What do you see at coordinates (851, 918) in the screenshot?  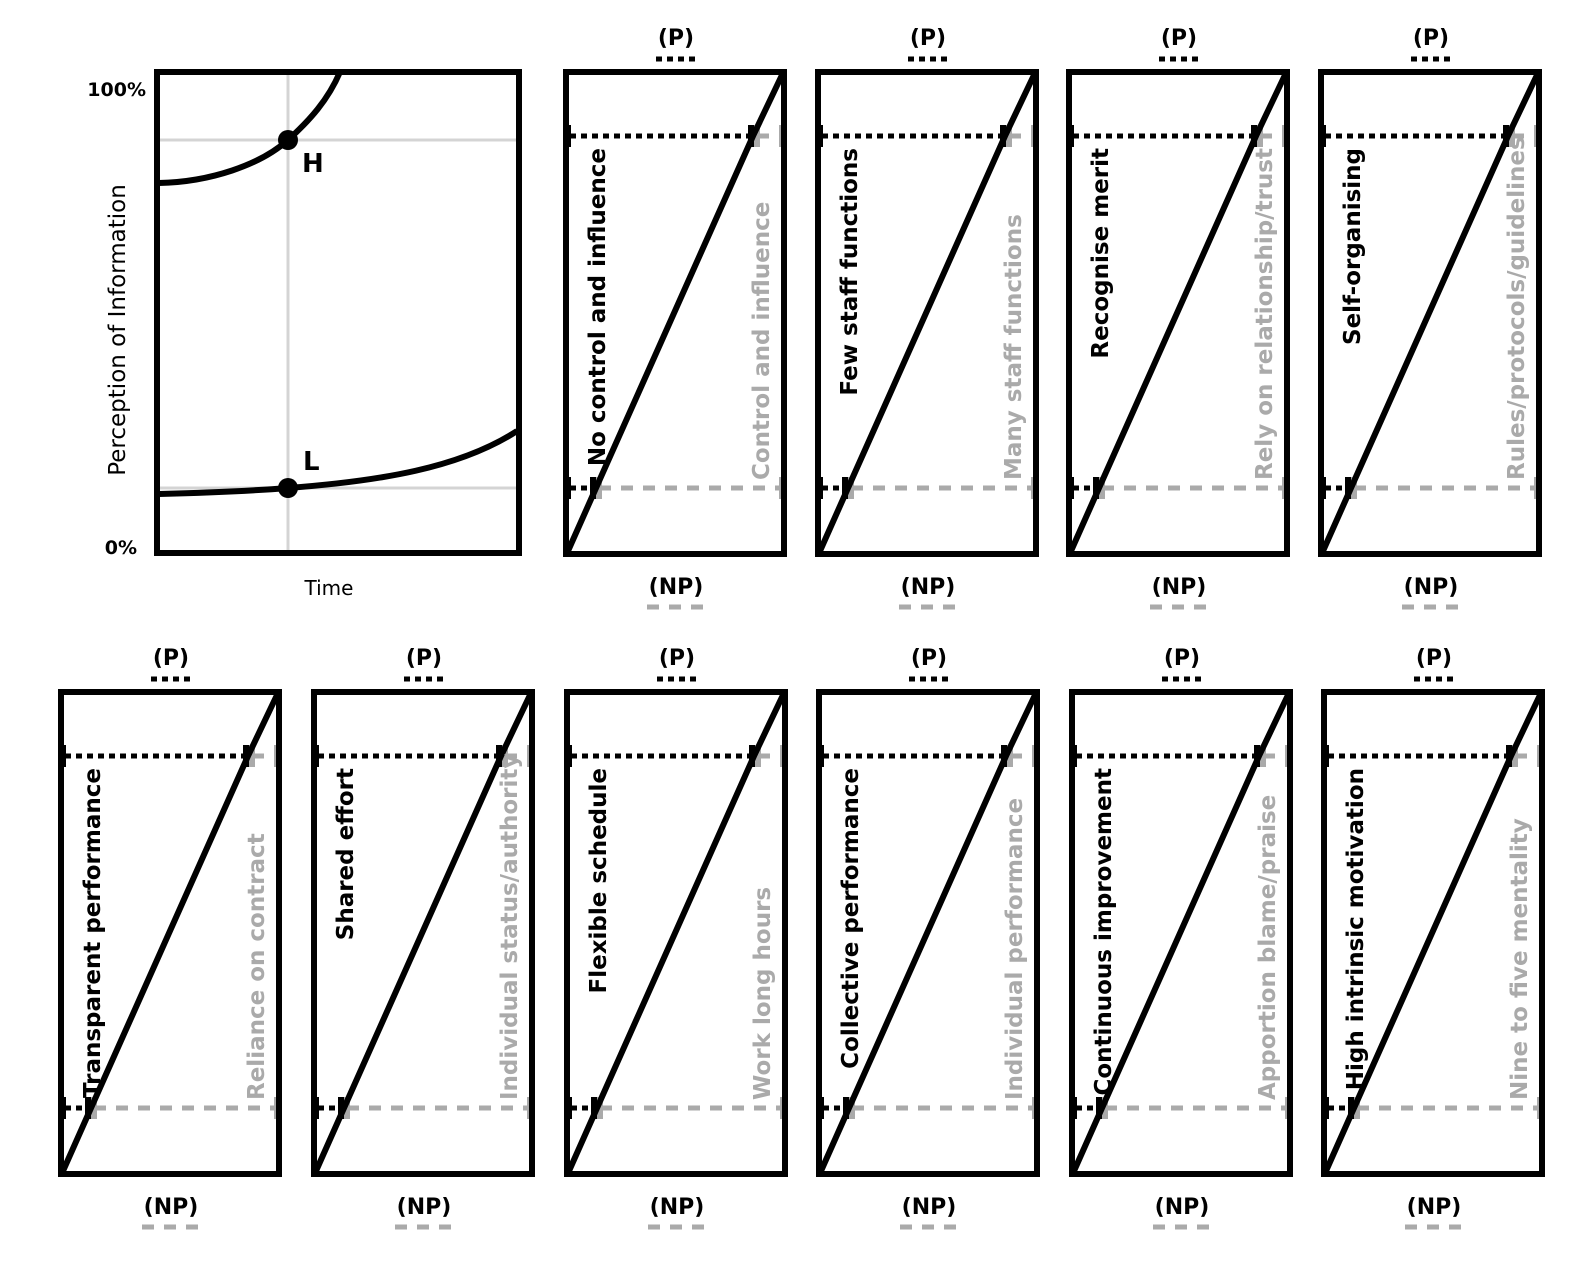 I see `positive-label: Collective performance` at bounding box center [851, 918].